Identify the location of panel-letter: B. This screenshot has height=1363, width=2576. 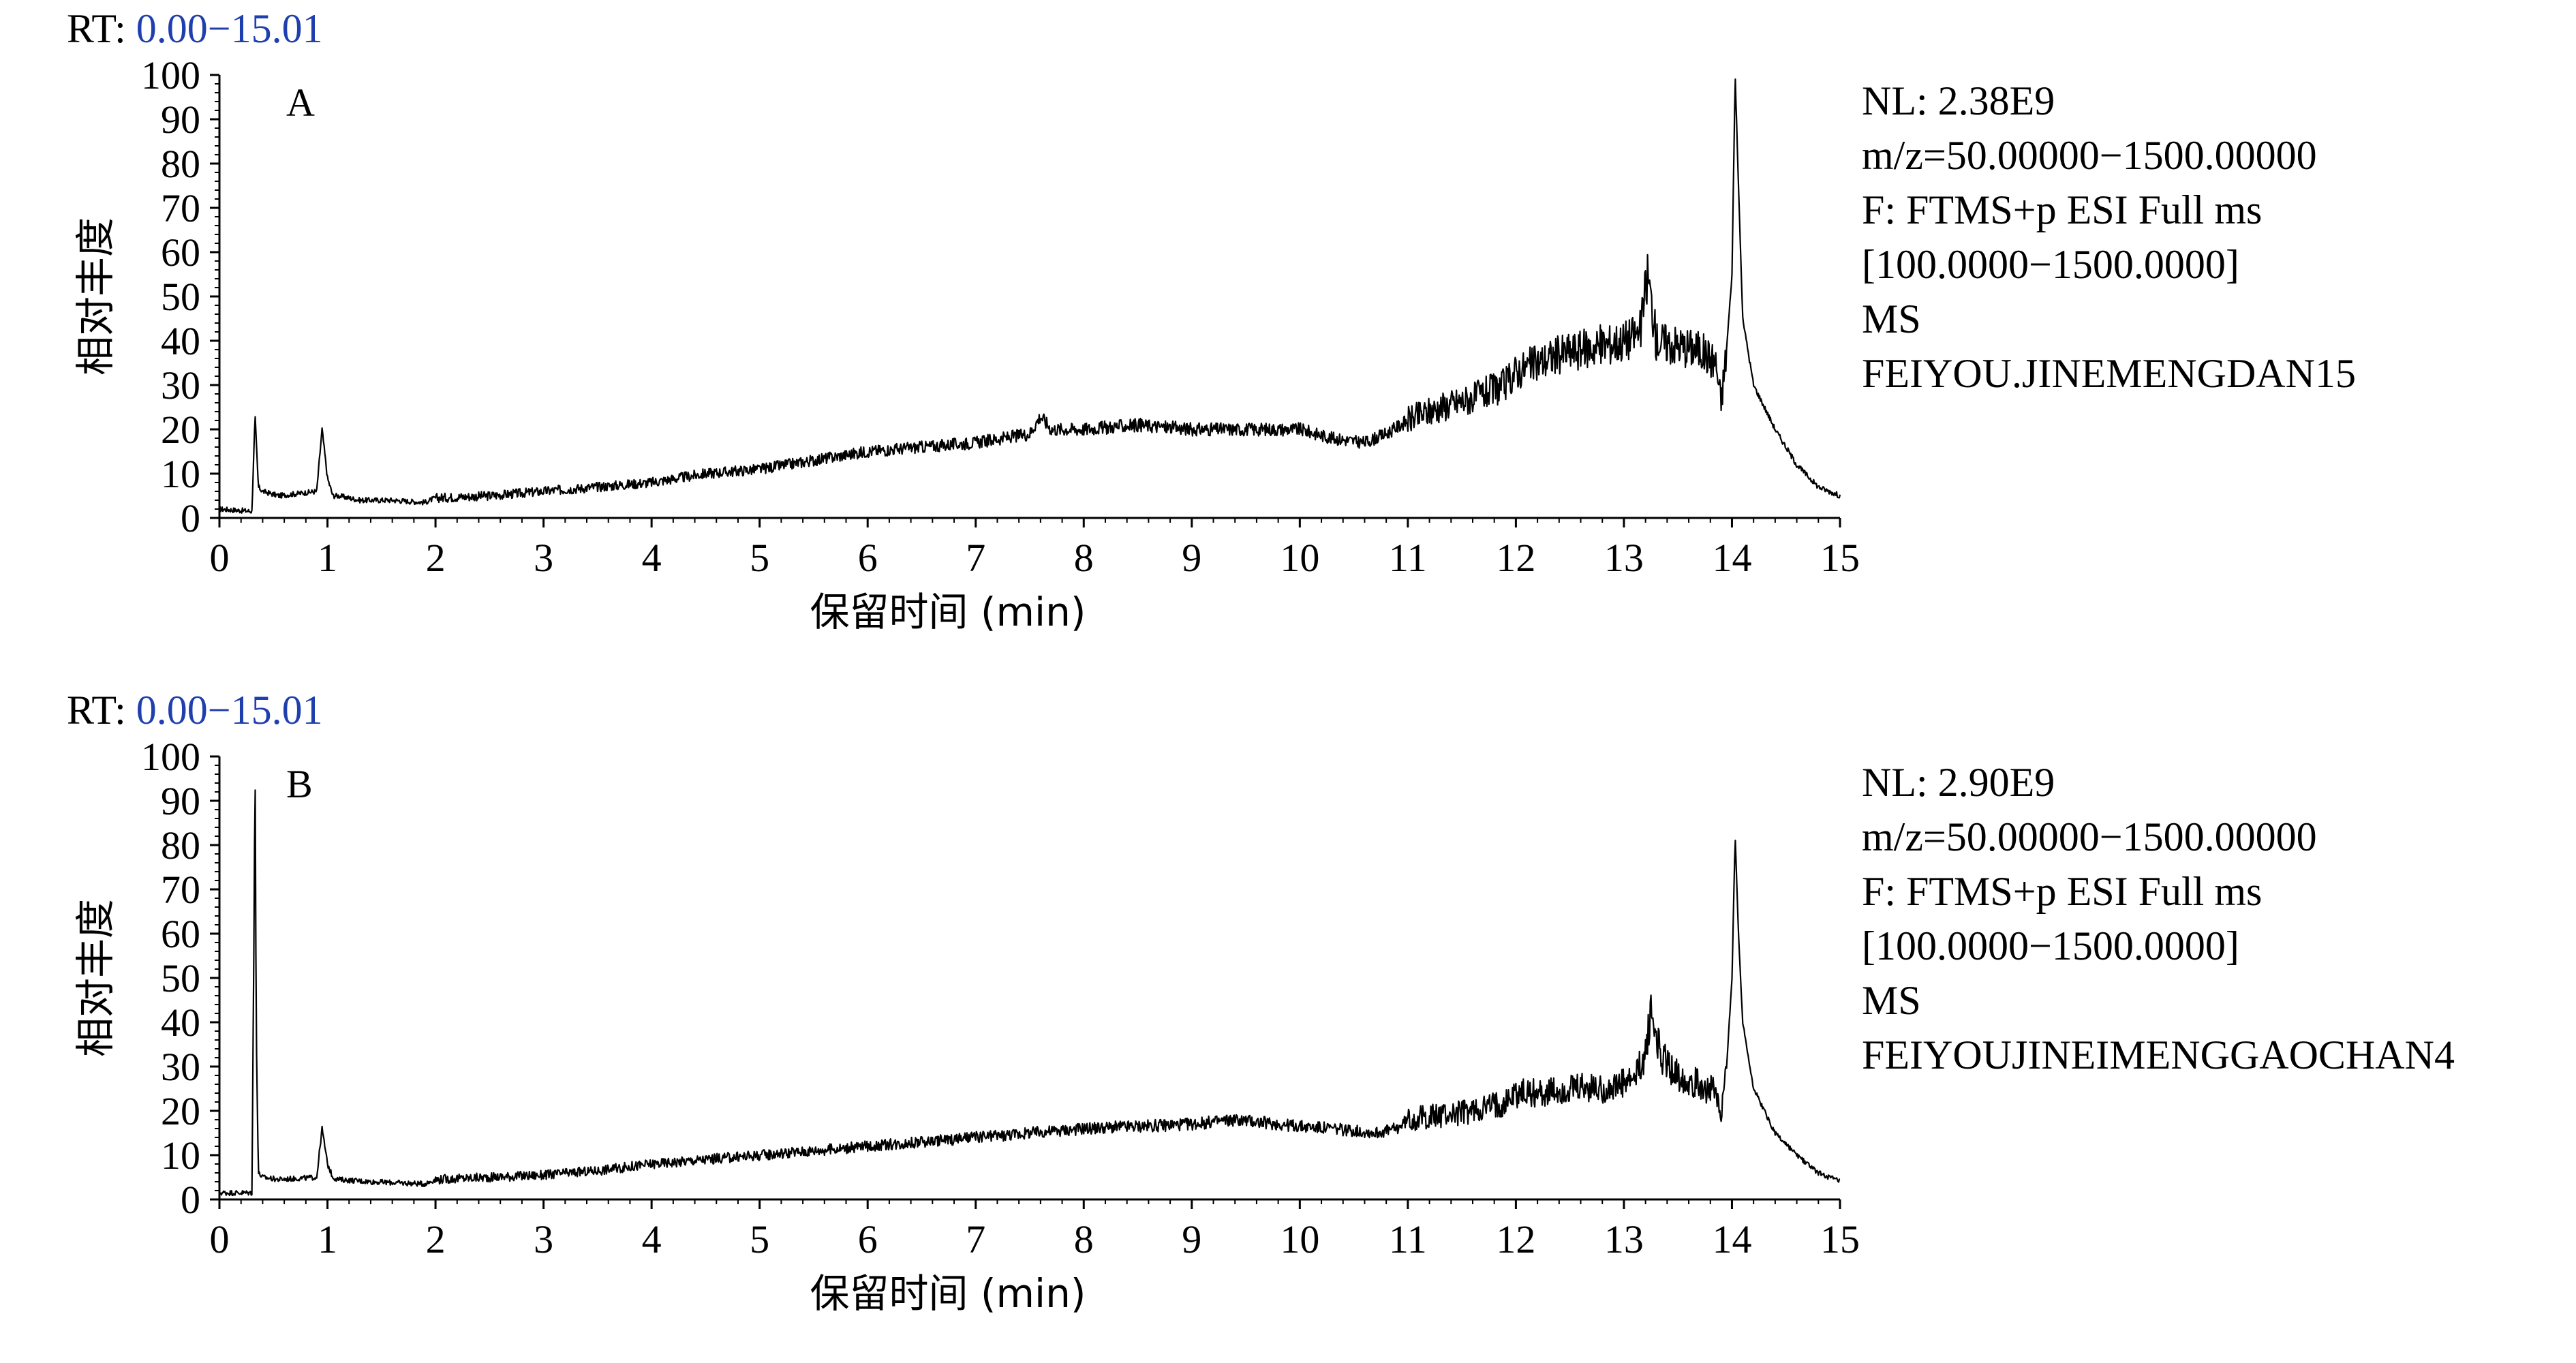
(299, 784).